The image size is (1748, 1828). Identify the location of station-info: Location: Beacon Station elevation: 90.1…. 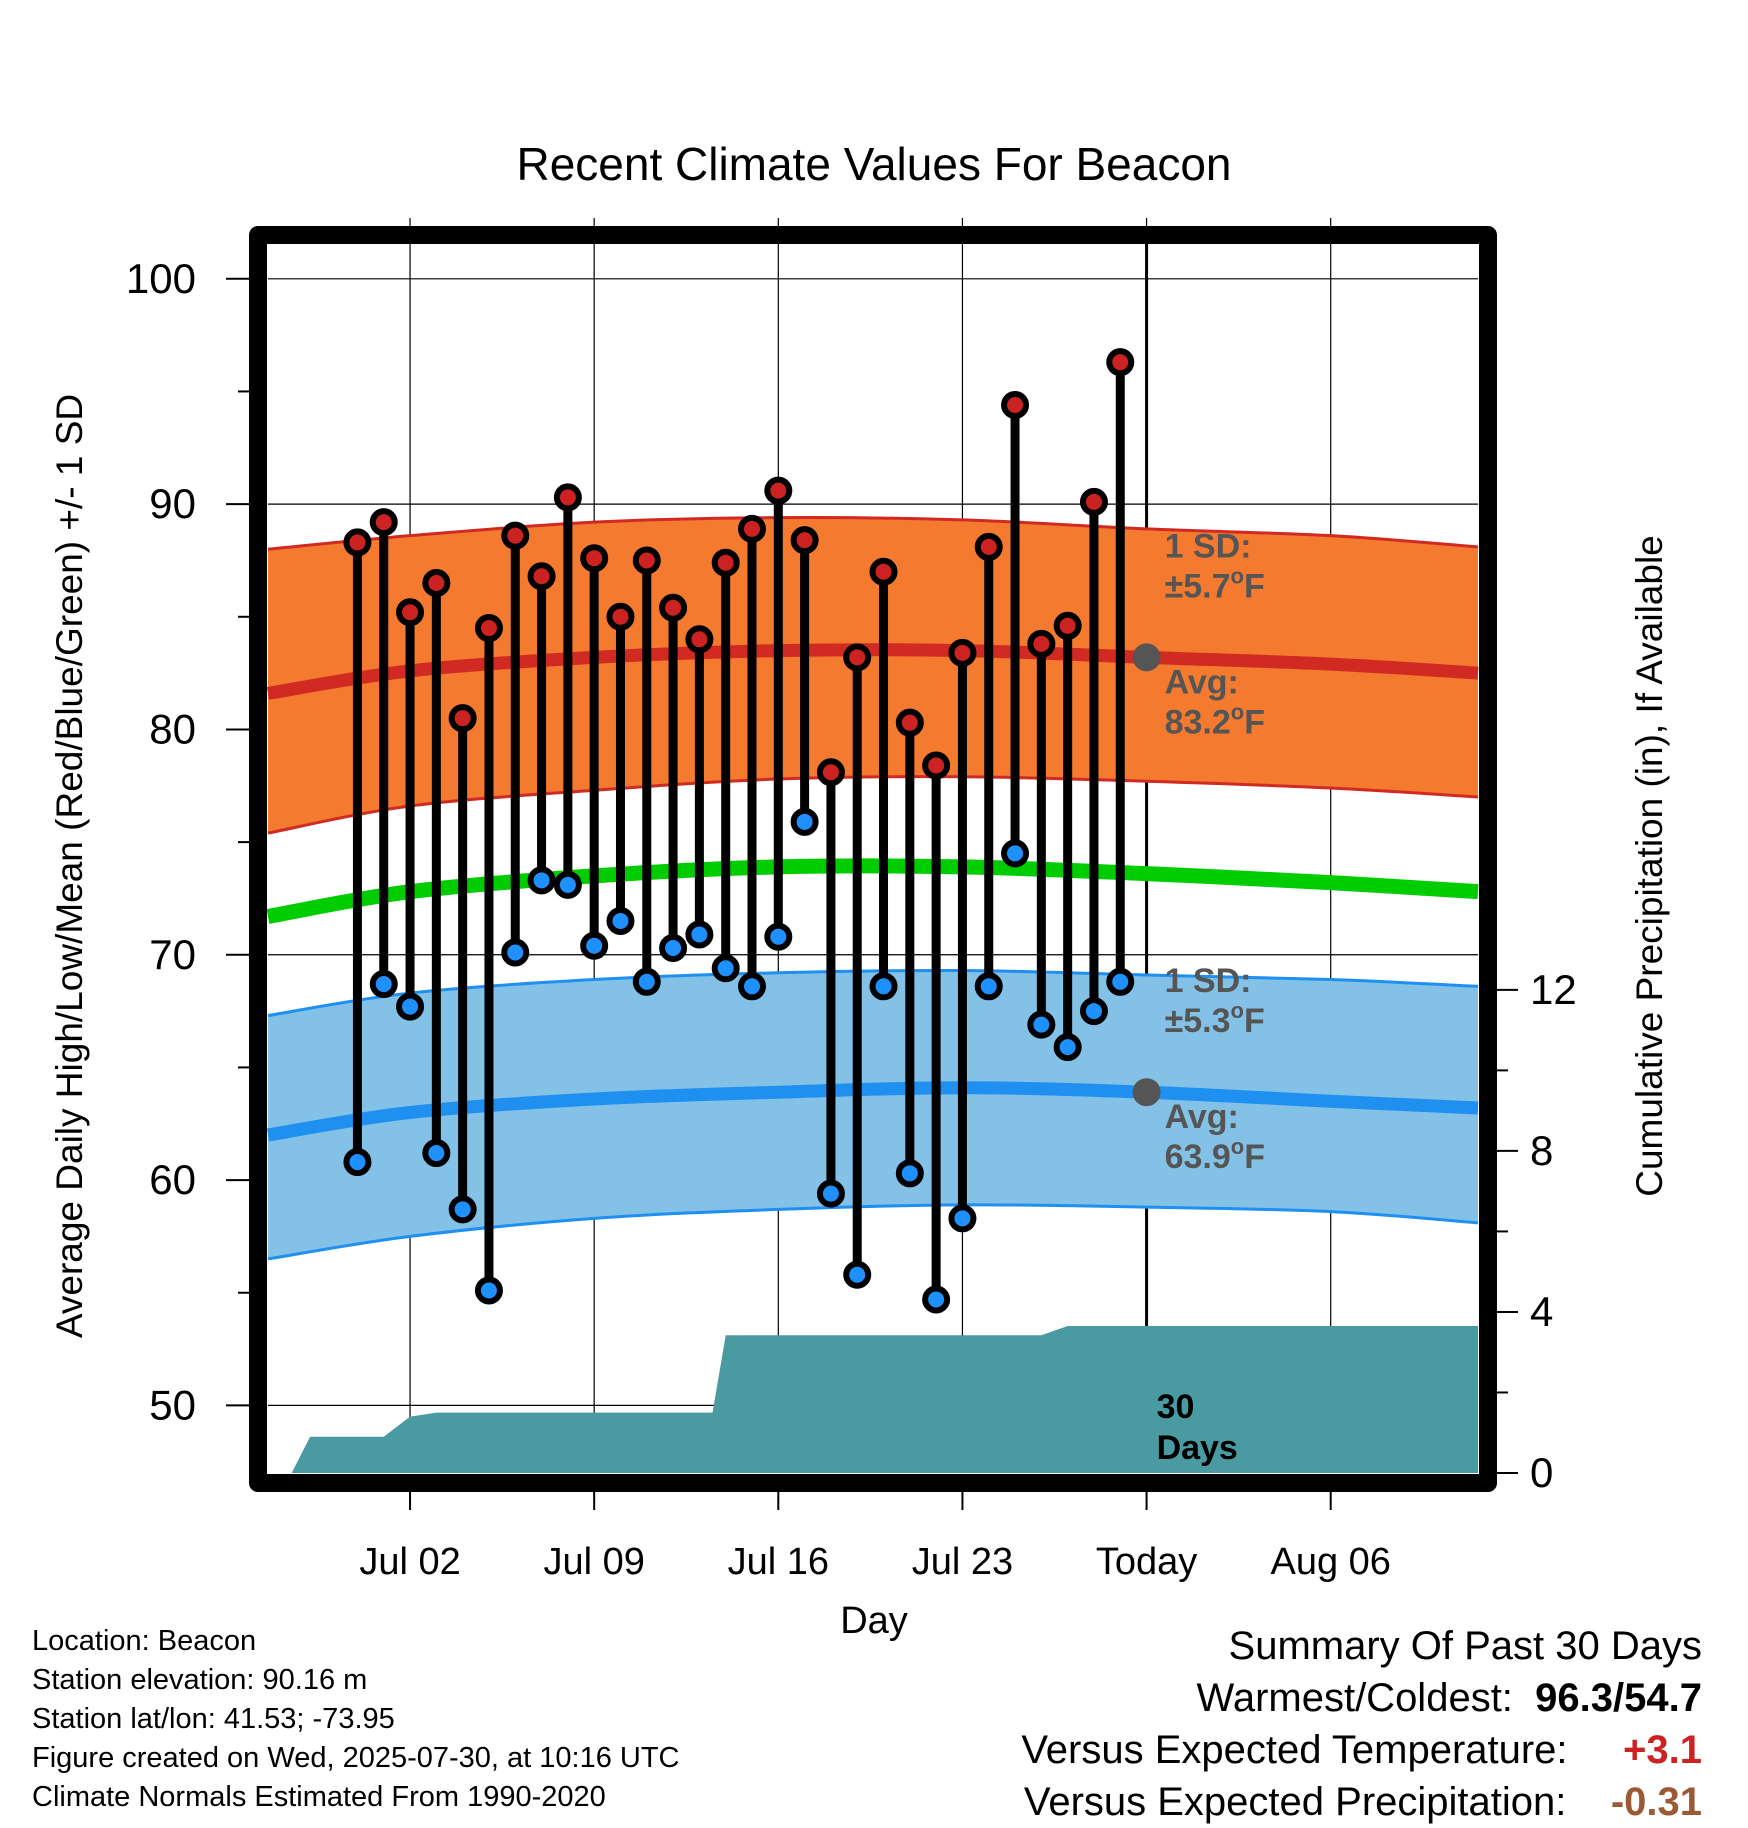
(356, 1719).